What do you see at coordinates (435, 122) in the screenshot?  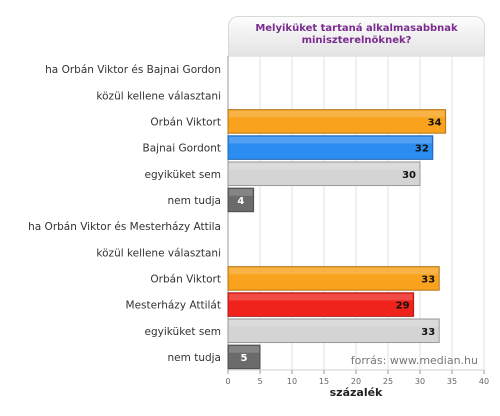 I see `bar-value-label: 34` at bounding box center [435, 122].